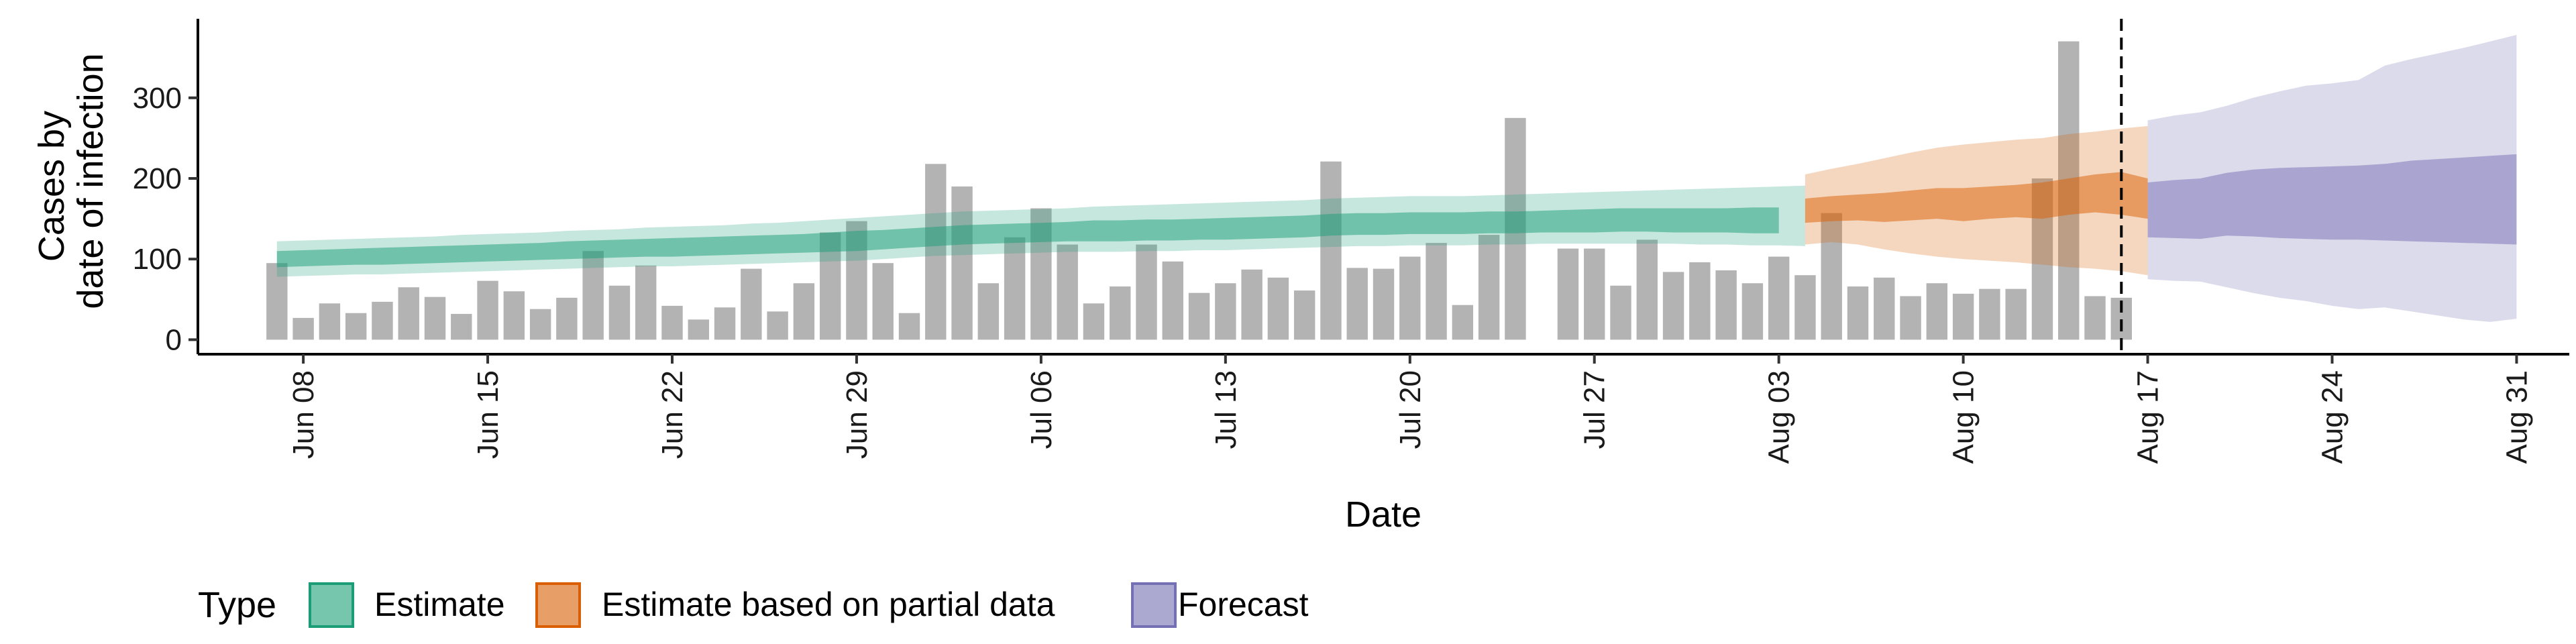 The image size is (2576, 644). I want to click on y-tick-label: 100, so click(157, 259).